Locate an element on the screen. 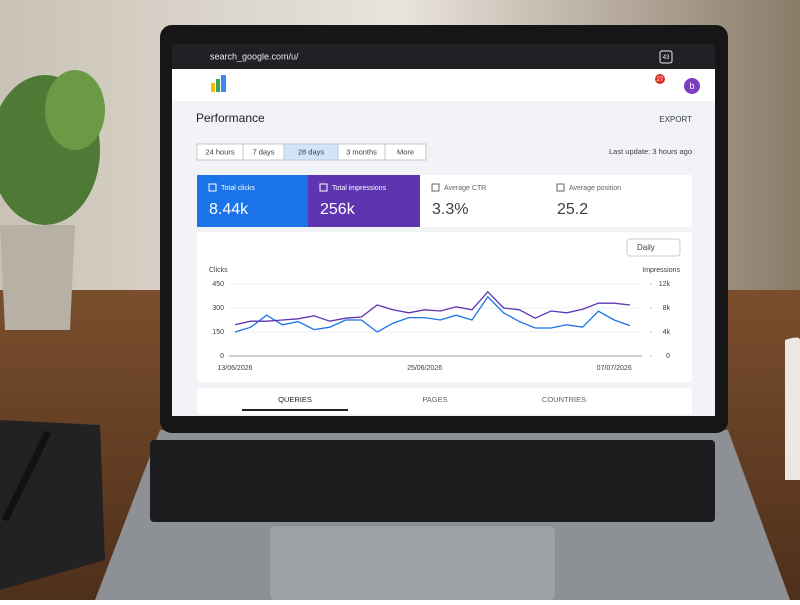 The height and width of the screenshot is (605, 800). y2-axis-title: Impressions is located at coordinates (661, 270).